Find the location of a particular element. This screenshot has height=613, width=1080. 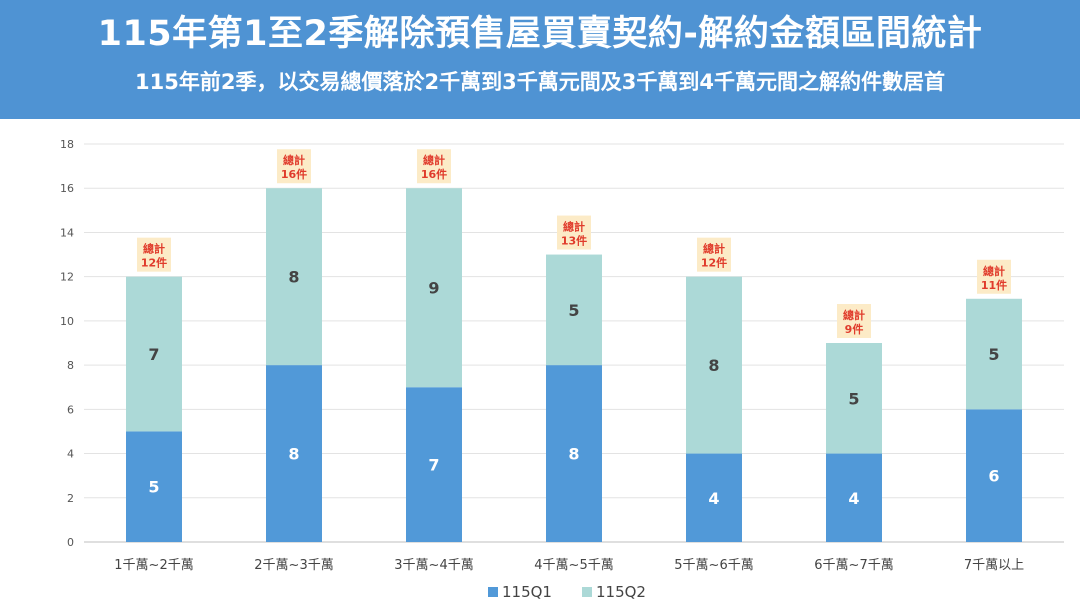

x-category-label: 5千萬~6千萬 is located at coordinates (713, 565).